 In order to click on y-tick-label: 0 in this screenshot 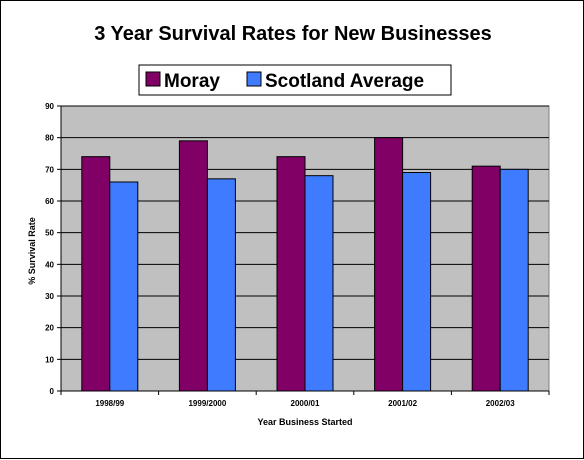, I will do `click(52, 391)`.